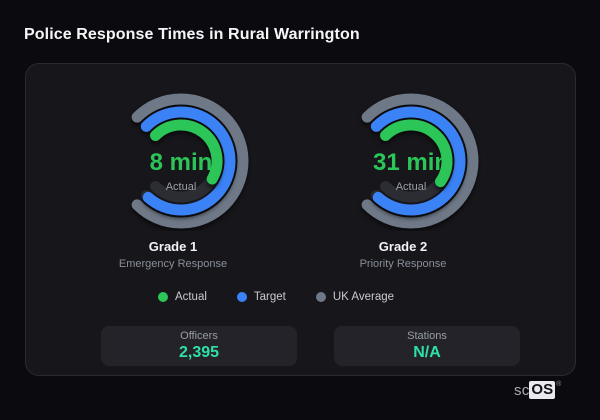  Describe the element at coordinates (522, 390) in the screenshot. I see `scos-logo-prefix: sc` at that location.